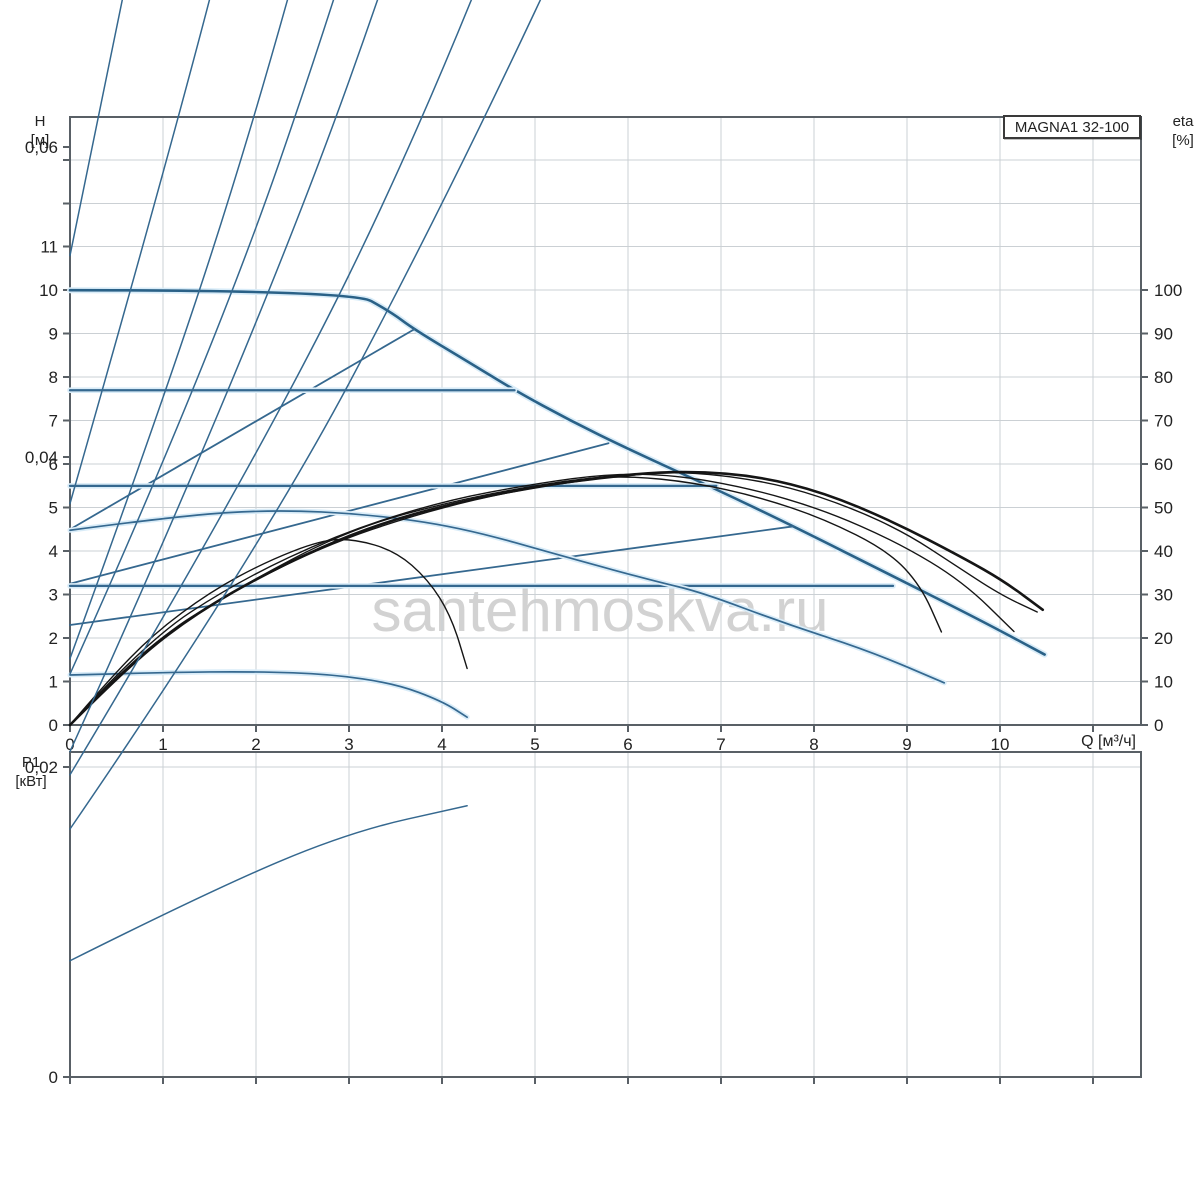 The width and height of the screenshot is (1200, 1200). Describe the element at coordinates (1168, 290) in the screenshot. I see `svg-text: 100` at that location.